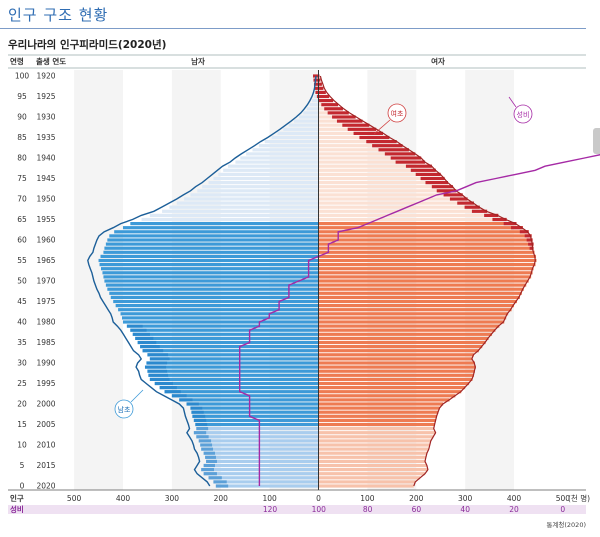 This screenshot has height=537, width=600. What do you see at coordinates (22, 137) in the screenshot?
I see `age-tick: 85` at bounding box center [22, 137].